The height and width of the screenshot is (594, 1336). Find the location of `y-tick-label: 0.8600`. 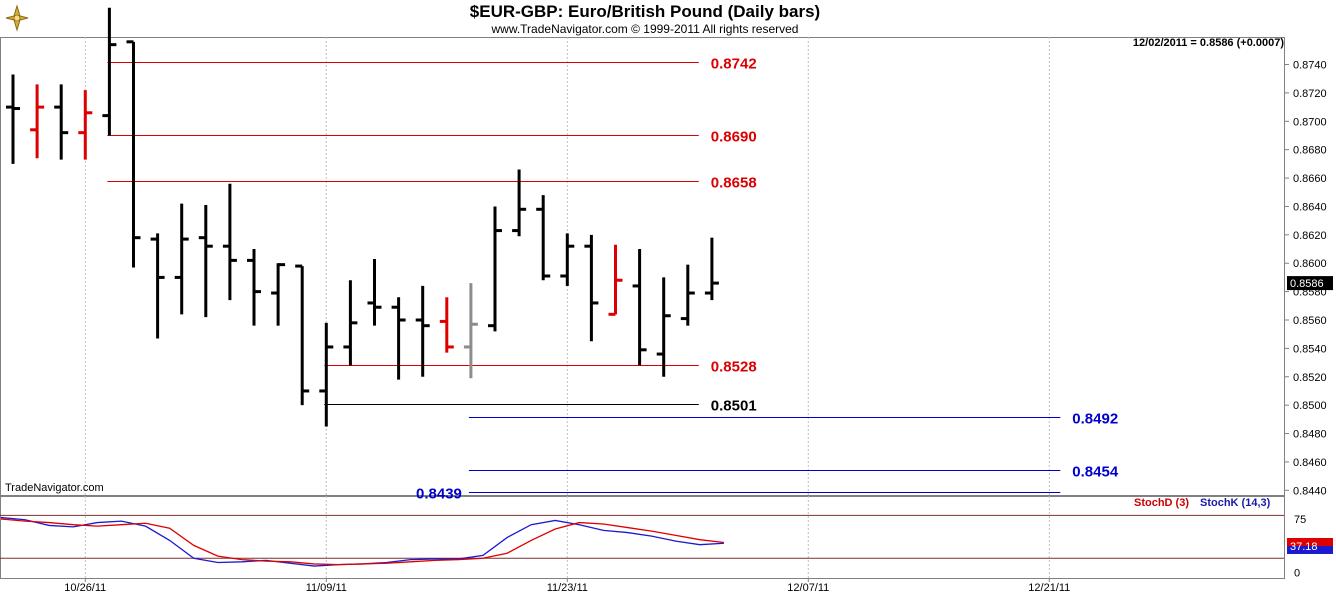

y-tick-label: 0.8600 is located at coordinates (1310, 264).